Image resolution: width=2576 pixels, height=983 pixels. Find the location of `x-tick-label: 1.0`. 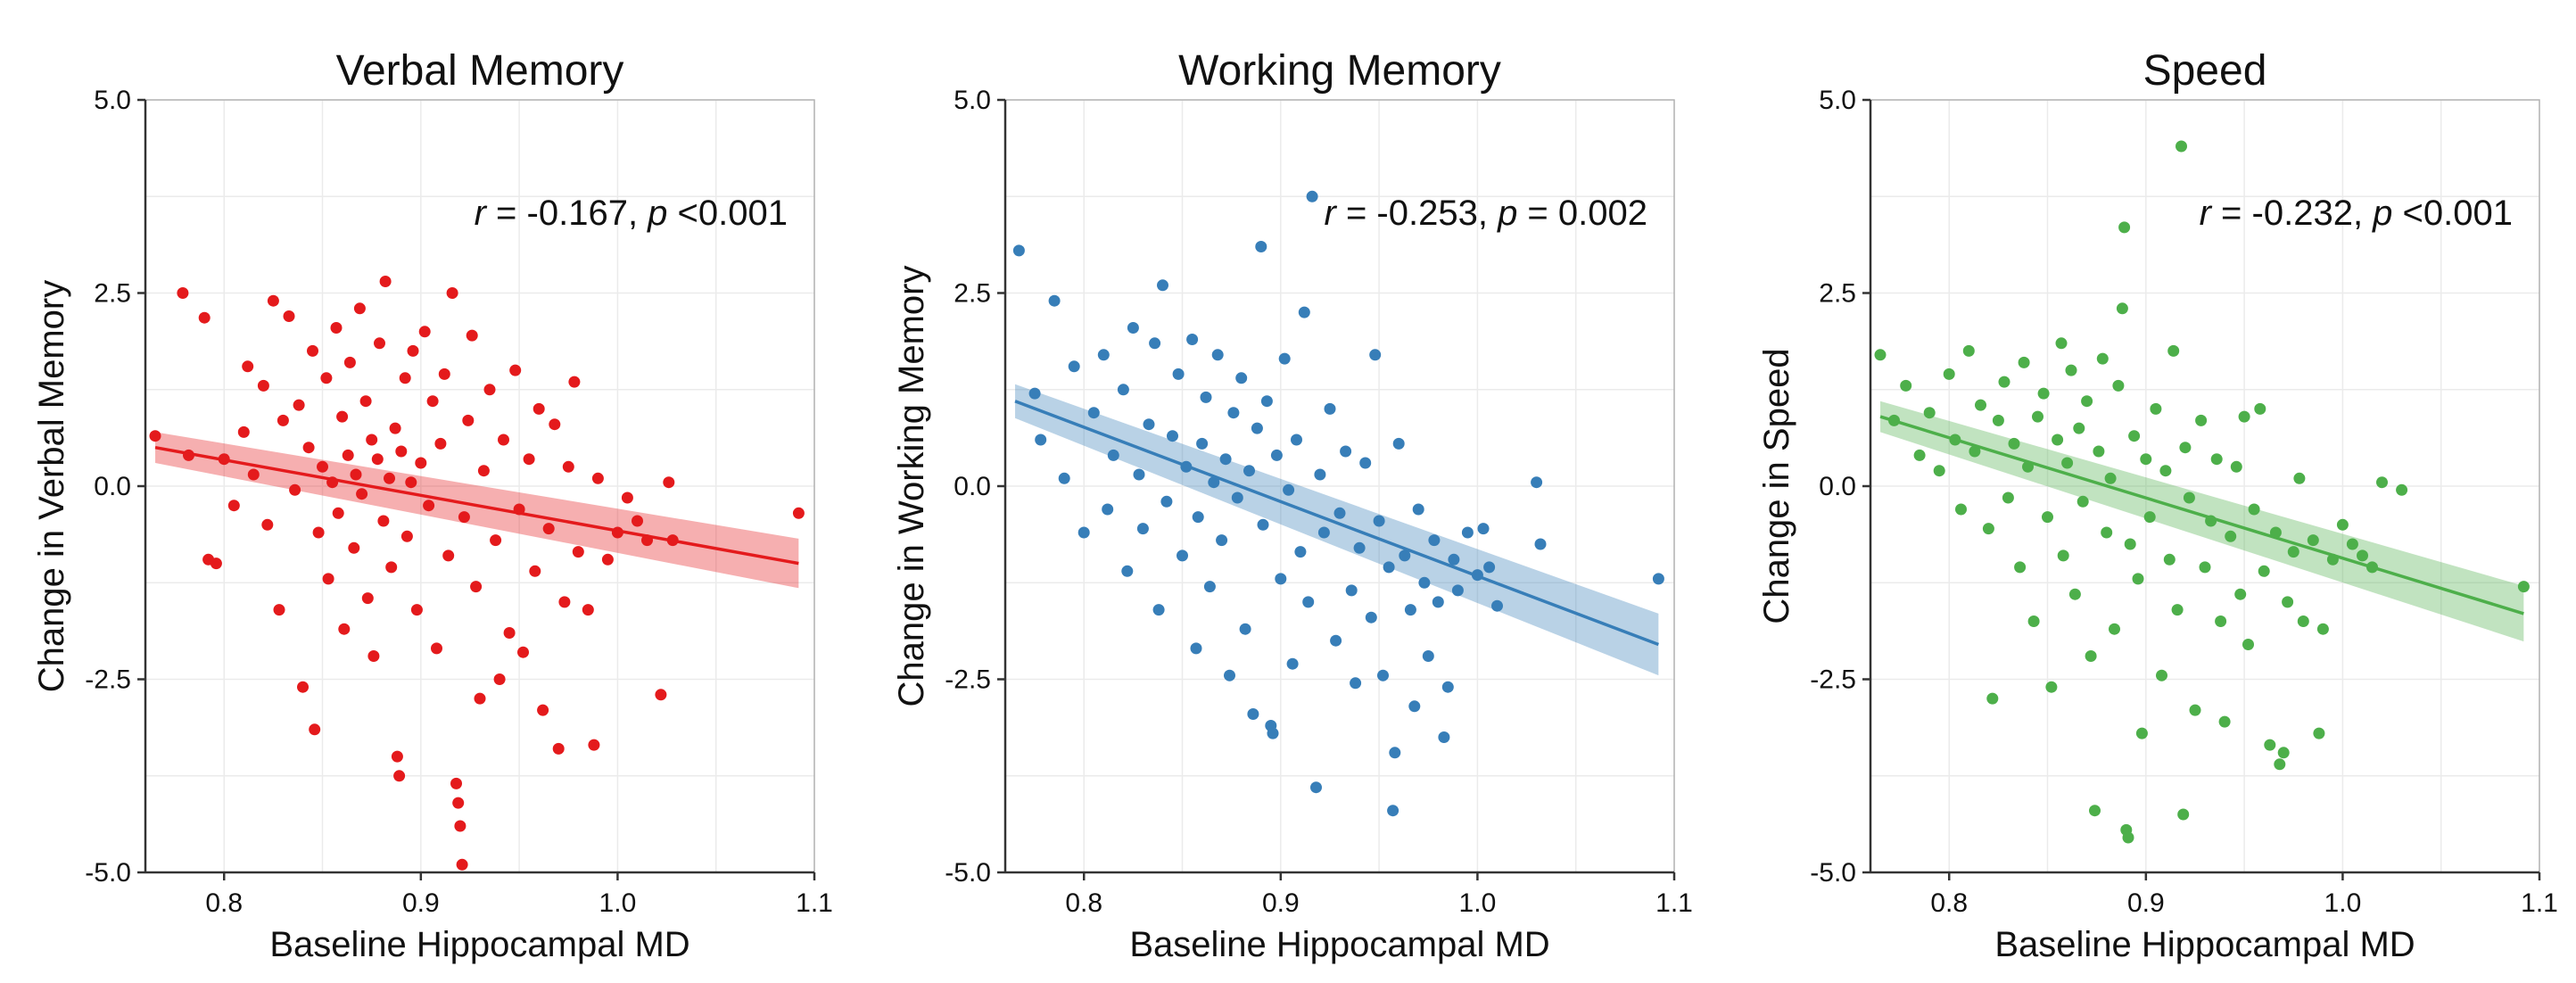

x-tick-label: 1.0 is located at coordinates (2343, 903).